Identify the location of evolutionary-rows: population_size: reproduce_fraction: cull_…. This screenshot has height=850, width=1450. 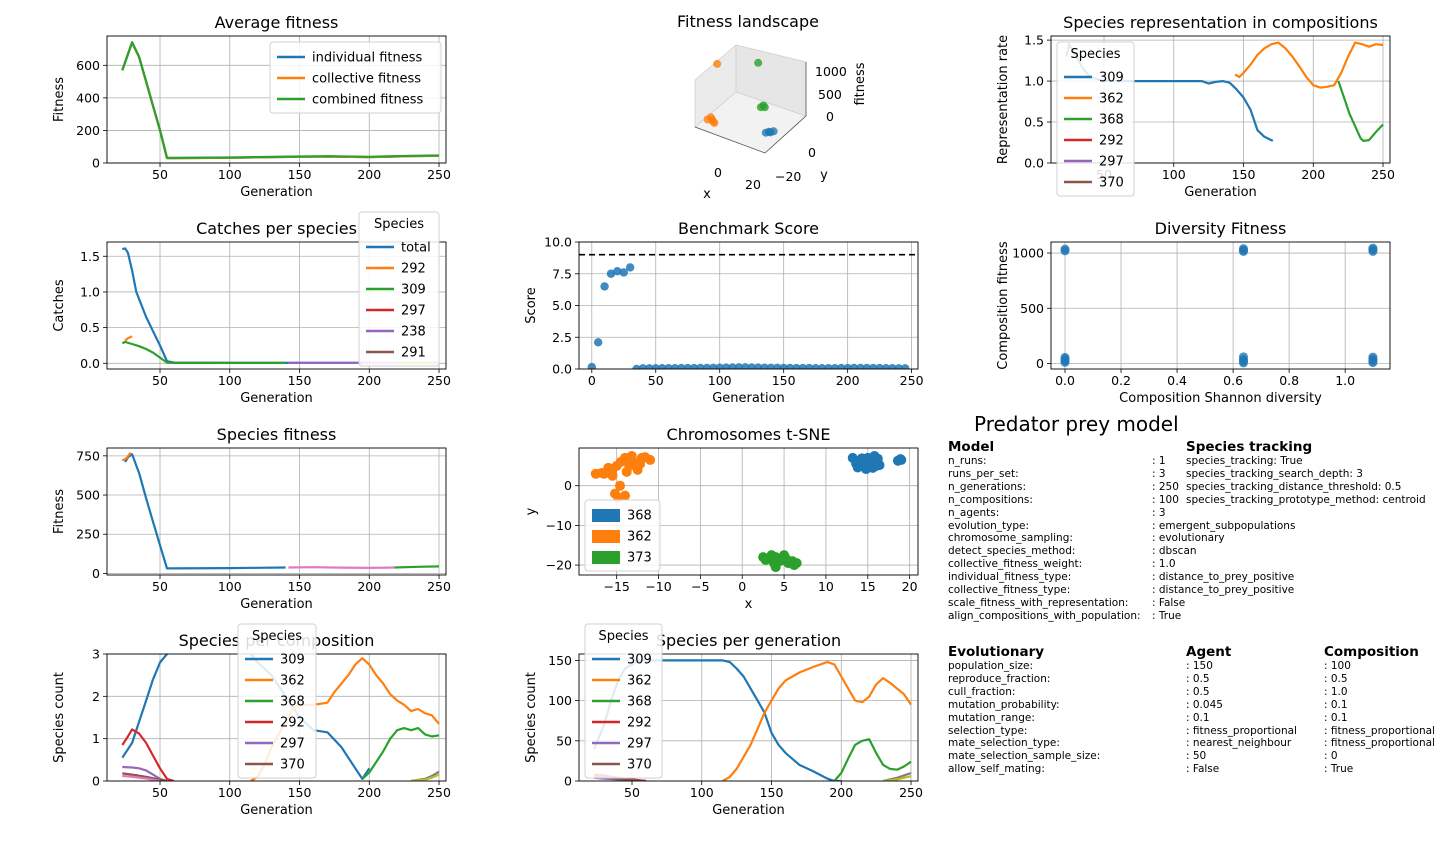
(1024, 718).